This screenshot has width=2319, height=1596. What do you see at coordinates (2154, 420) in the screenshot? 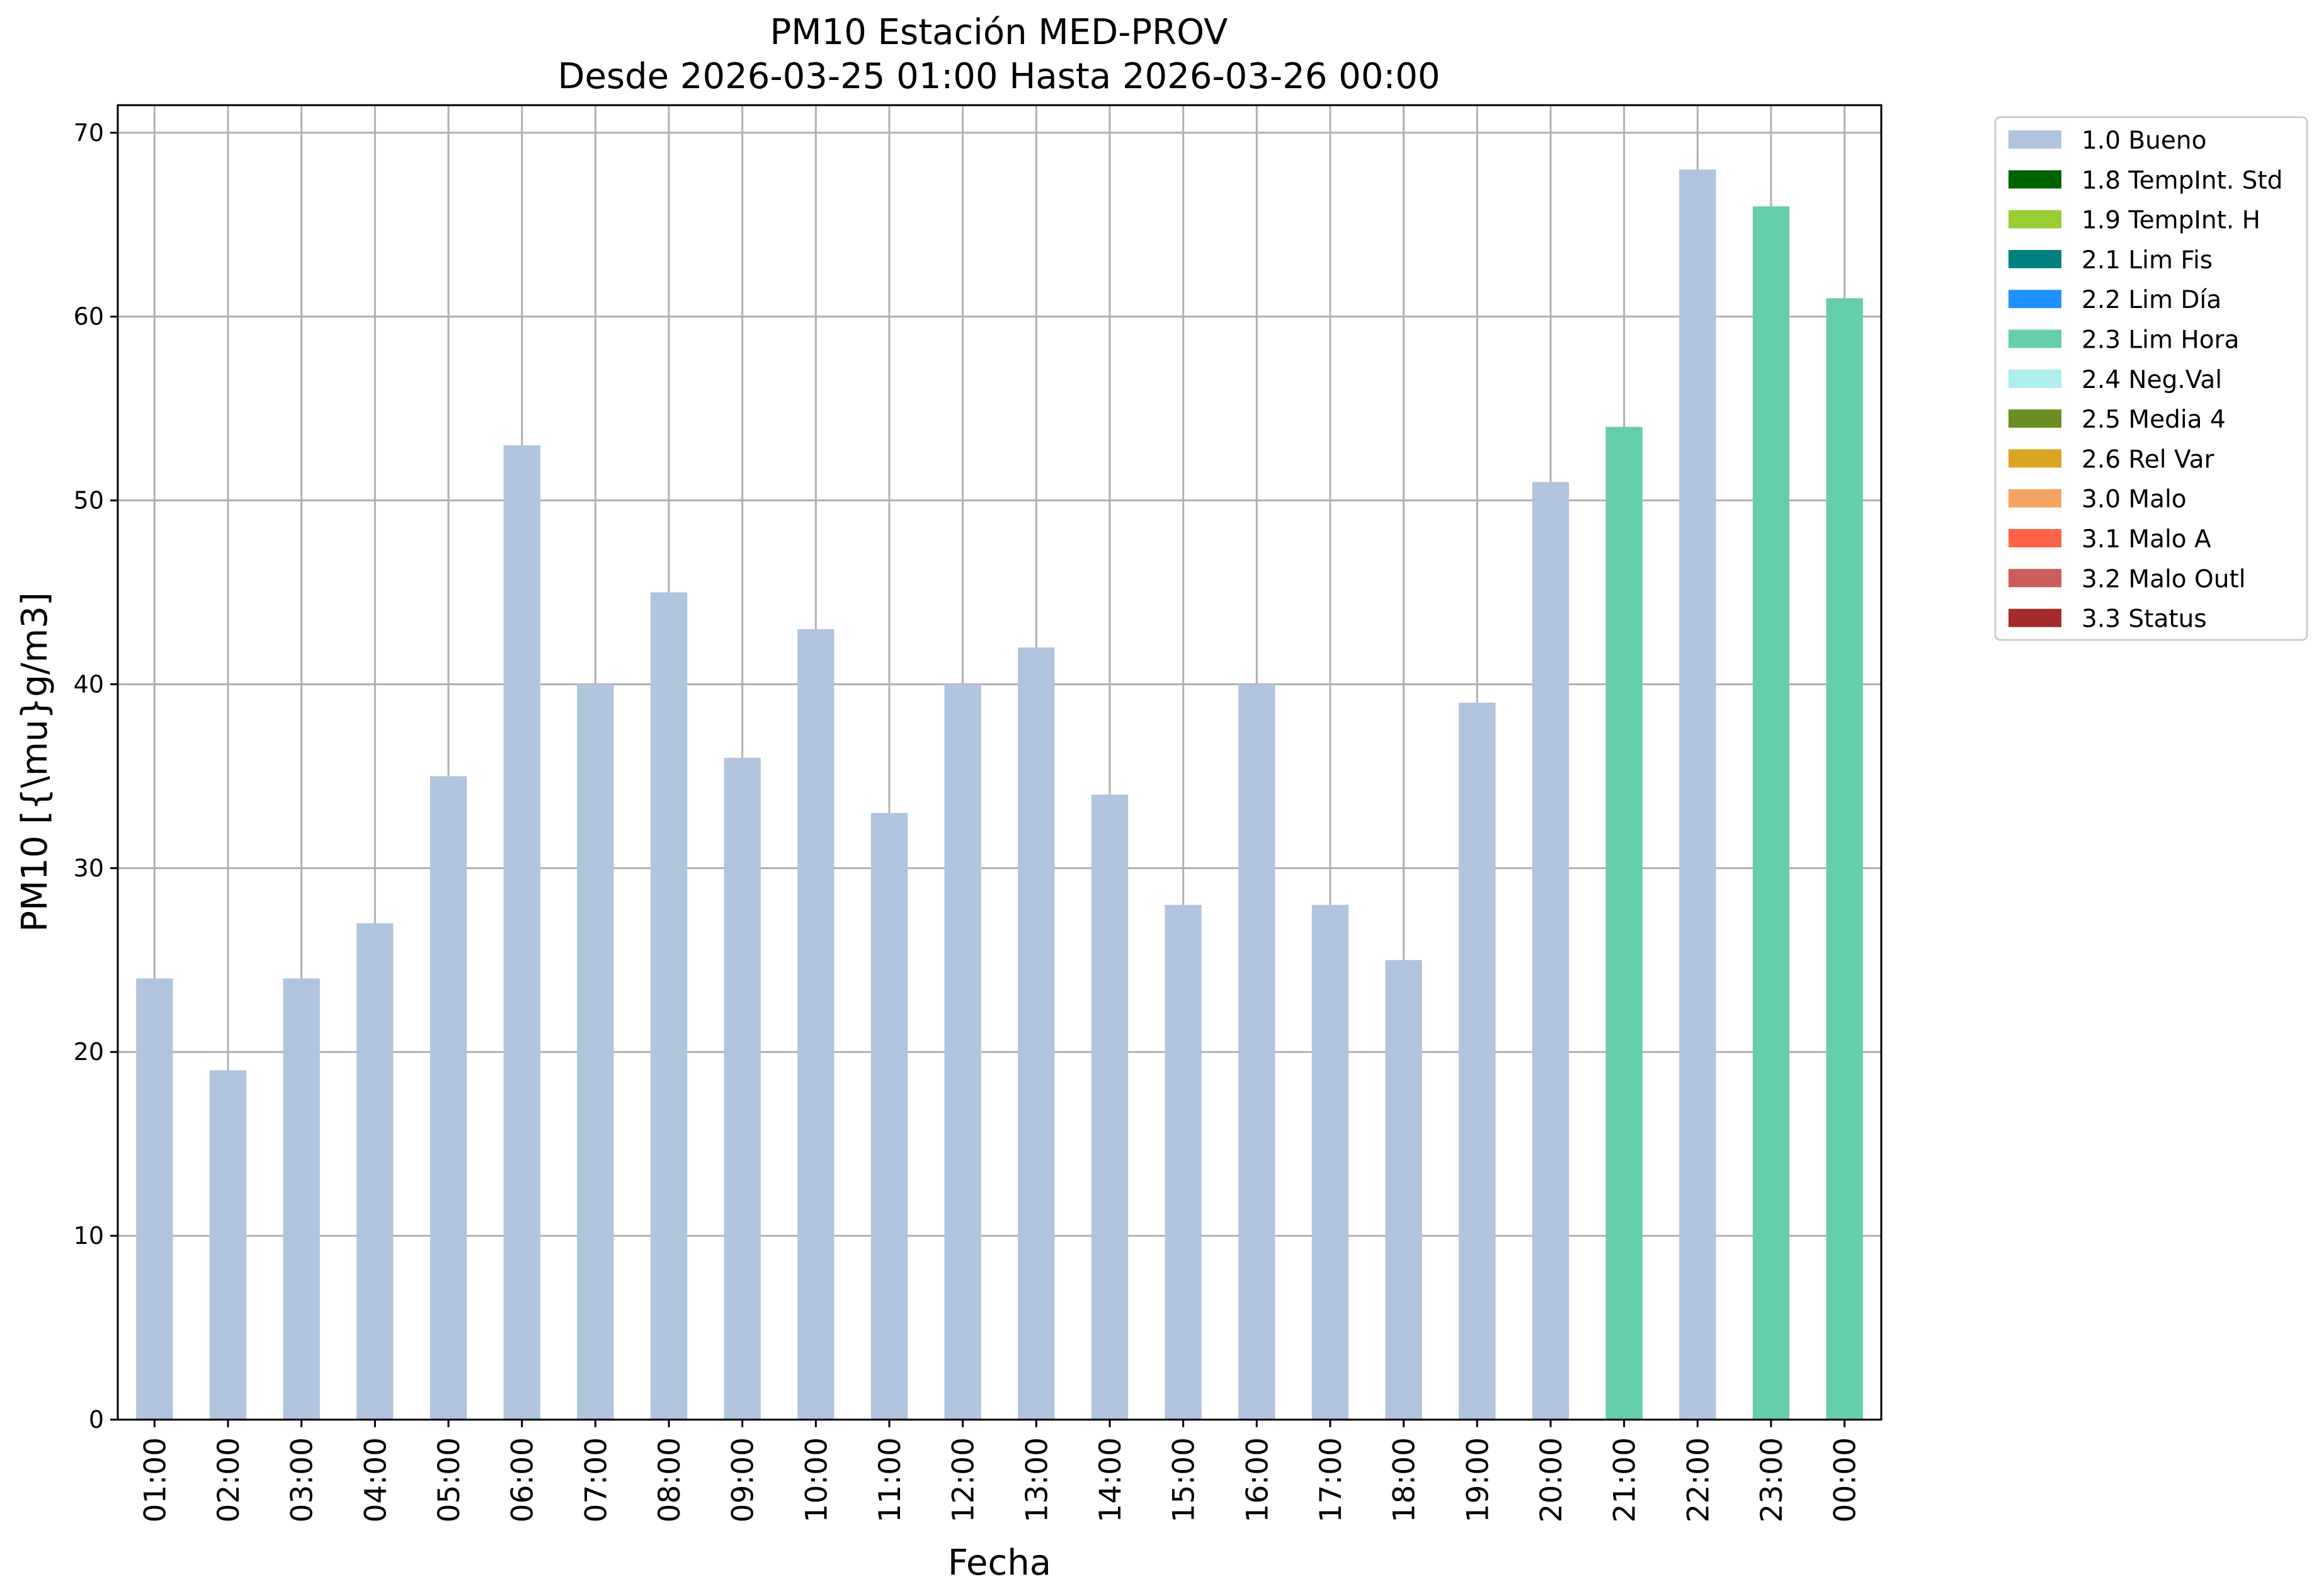
I see `legend-label: 2.5 Media 4` at bounding box center [2154, 420].